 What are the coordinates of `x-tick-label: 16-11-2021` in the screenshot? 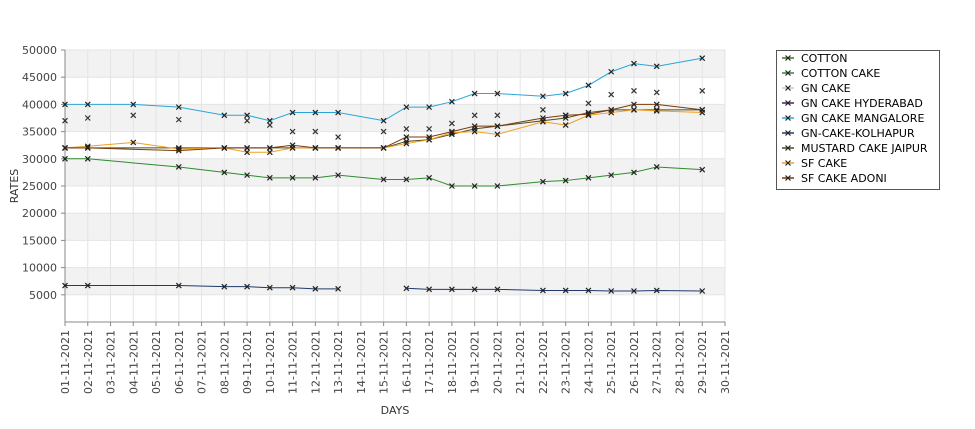 It's located at (406, 362).